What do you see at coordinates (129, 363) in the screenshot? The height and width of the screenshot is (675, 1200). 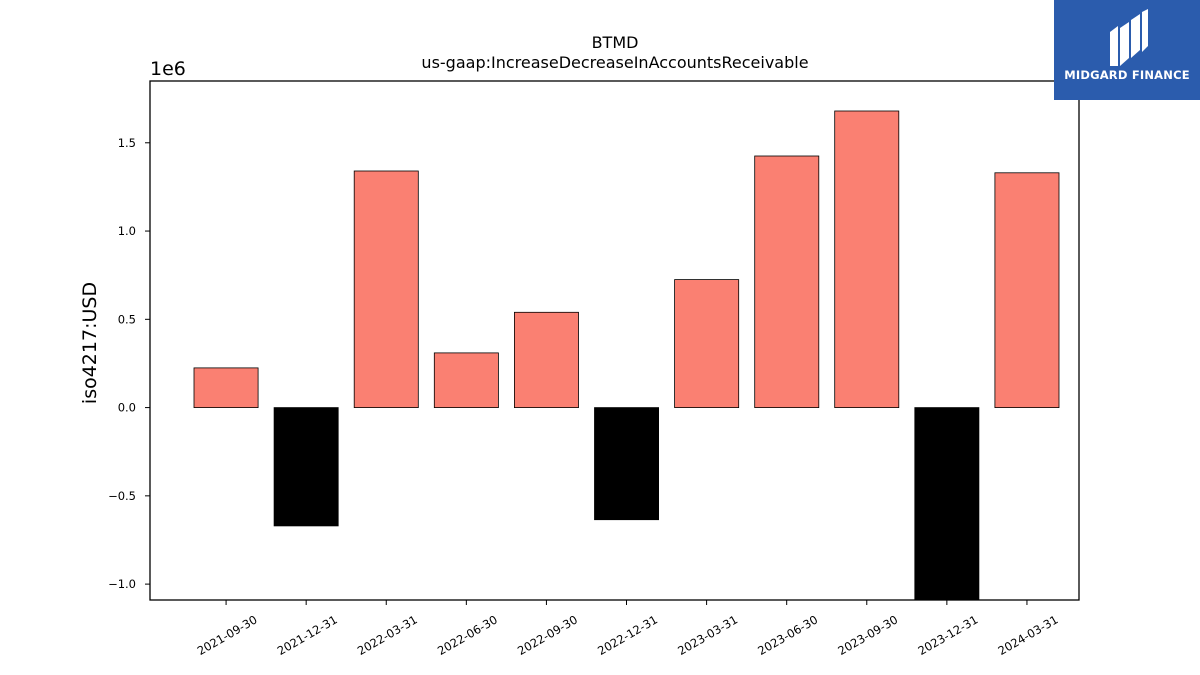 I see `y-ticks-group: −1.0 −0.5 0.0 0.5 1.0 1.5` at bounding box center [129, 363].